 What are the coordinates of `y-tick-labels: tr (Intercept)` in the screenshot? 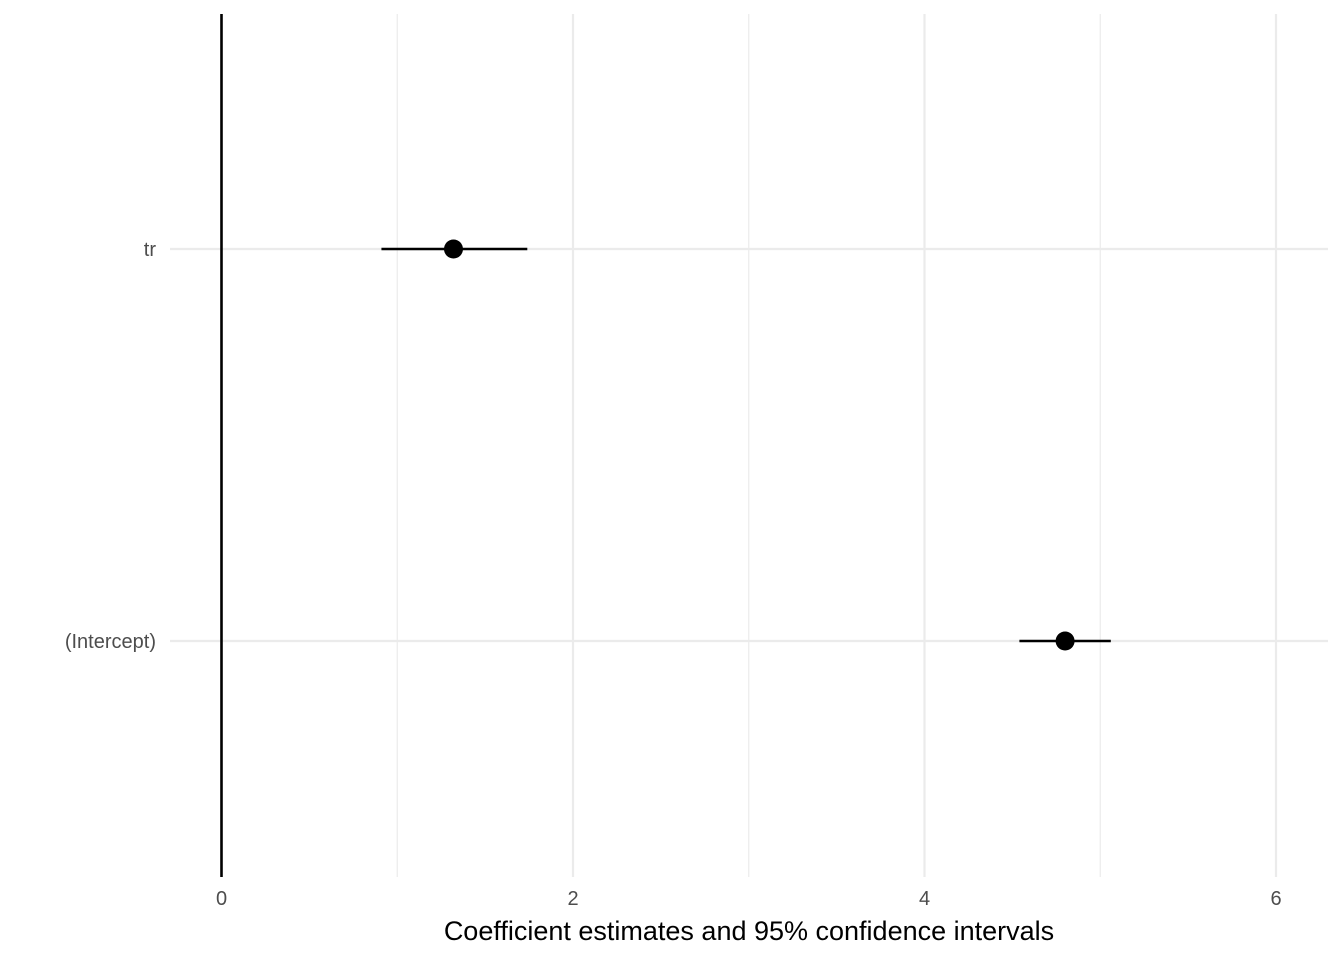 It's located at (110, 446).